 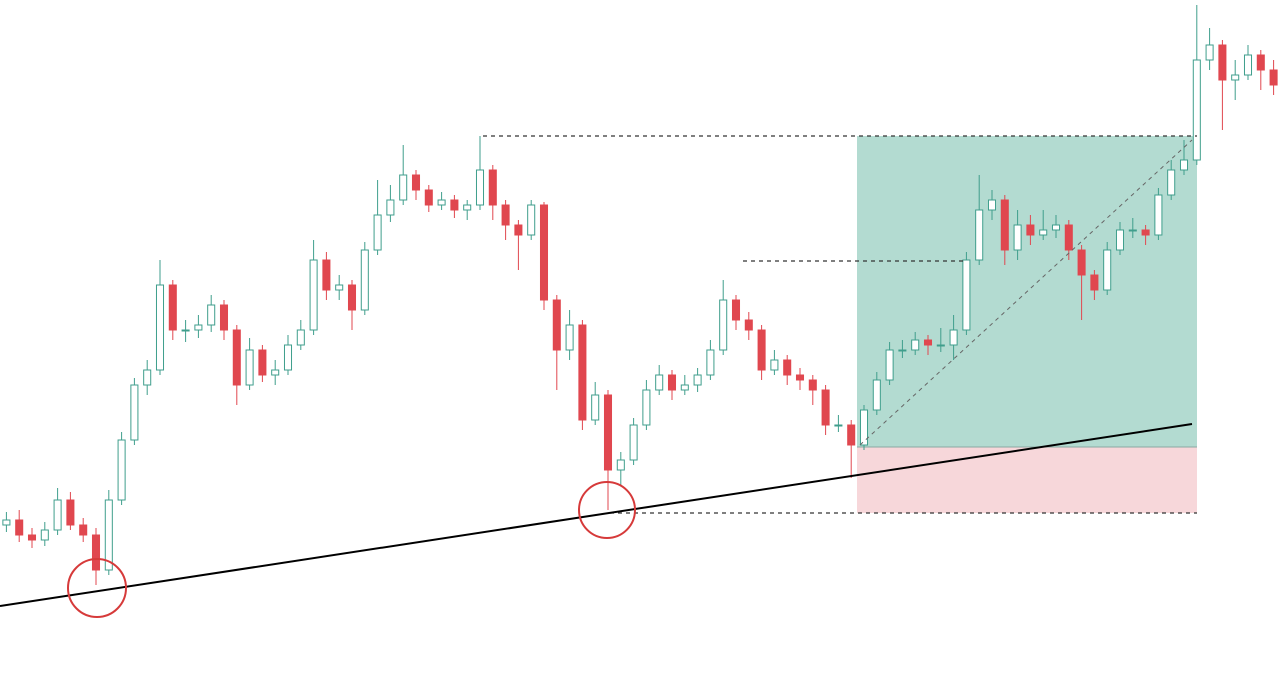 I want to click on dashed-diagonal, so click(x=1026, y=292).